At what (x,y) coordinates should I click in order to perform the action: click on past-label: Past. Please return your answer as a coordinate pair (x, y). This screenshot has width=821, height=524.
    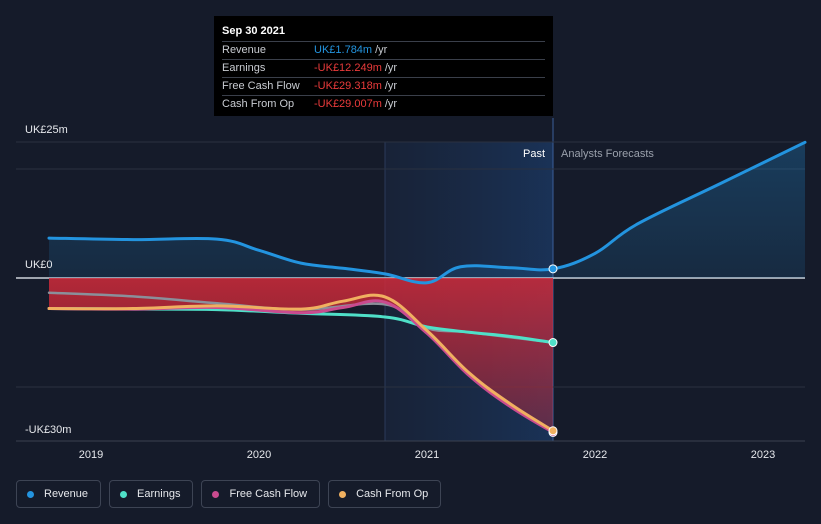
    Looking at the image, I should click on (534, 154).